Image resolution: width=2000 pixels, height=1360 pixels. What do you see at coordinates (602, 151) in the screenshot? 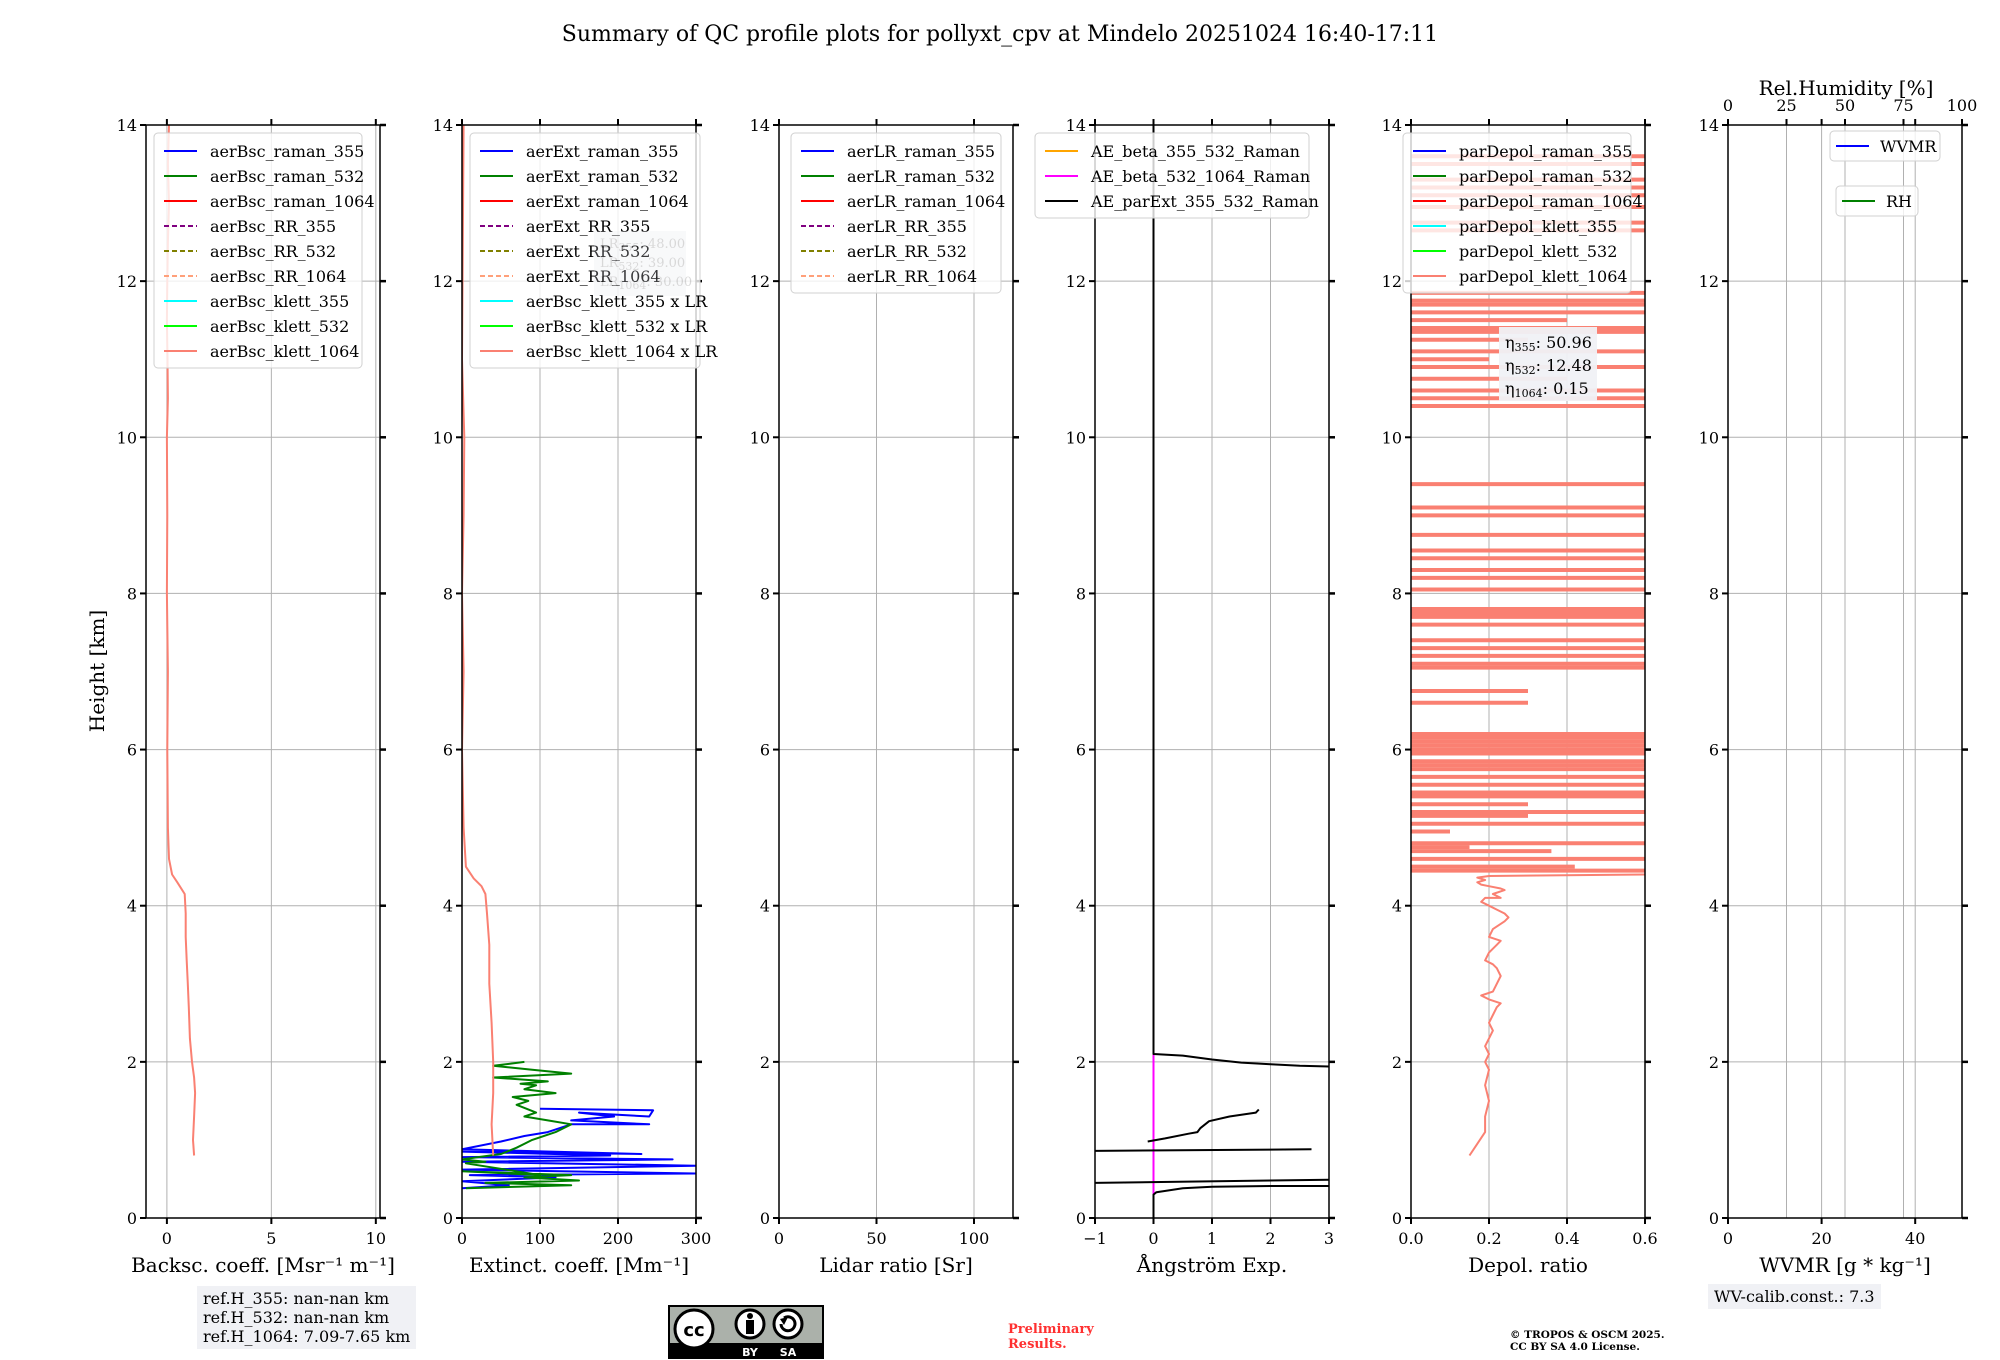
I see `legend-label: aerExt_raman_355` at bounding box center [602, 151].